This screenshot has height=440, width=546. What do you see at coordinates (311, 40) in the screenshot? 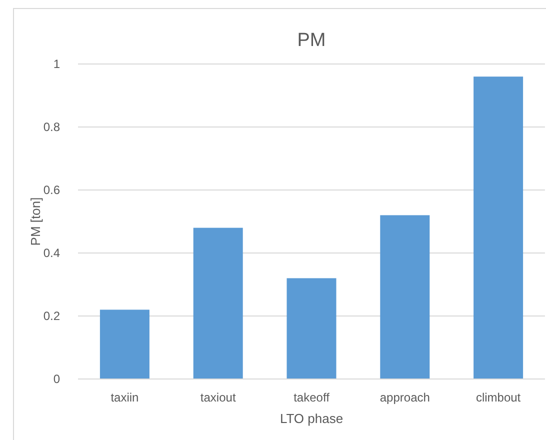
I see `chart-title: PM` at bounding box center [311, 40].